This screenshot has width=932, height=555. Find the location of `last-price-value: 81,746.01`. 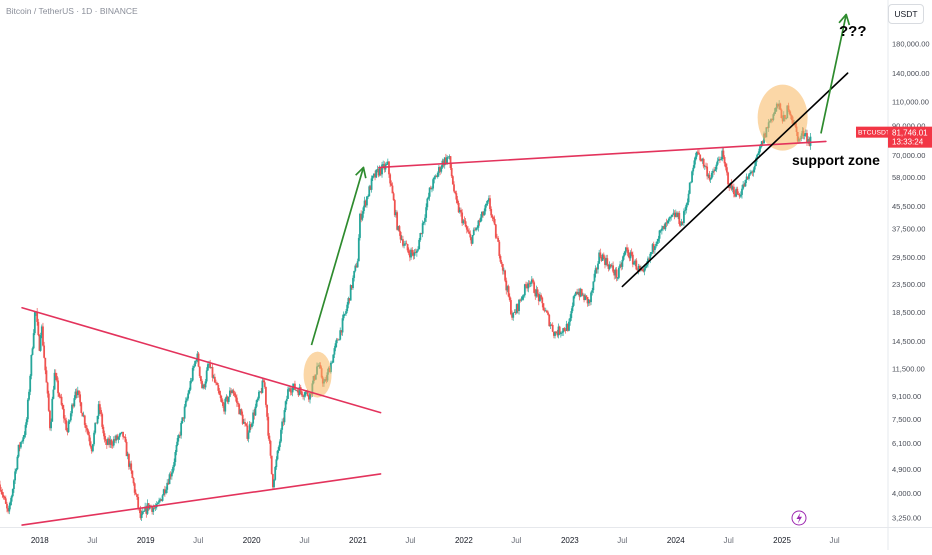

last-price-value: 81,746.01 is located at coordinates (910, 133).